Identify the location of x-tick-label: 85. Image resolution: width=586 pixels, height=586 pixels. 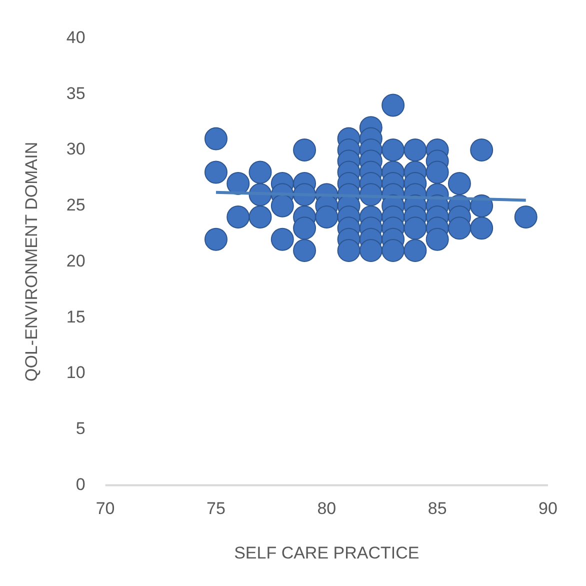
(437, 508).